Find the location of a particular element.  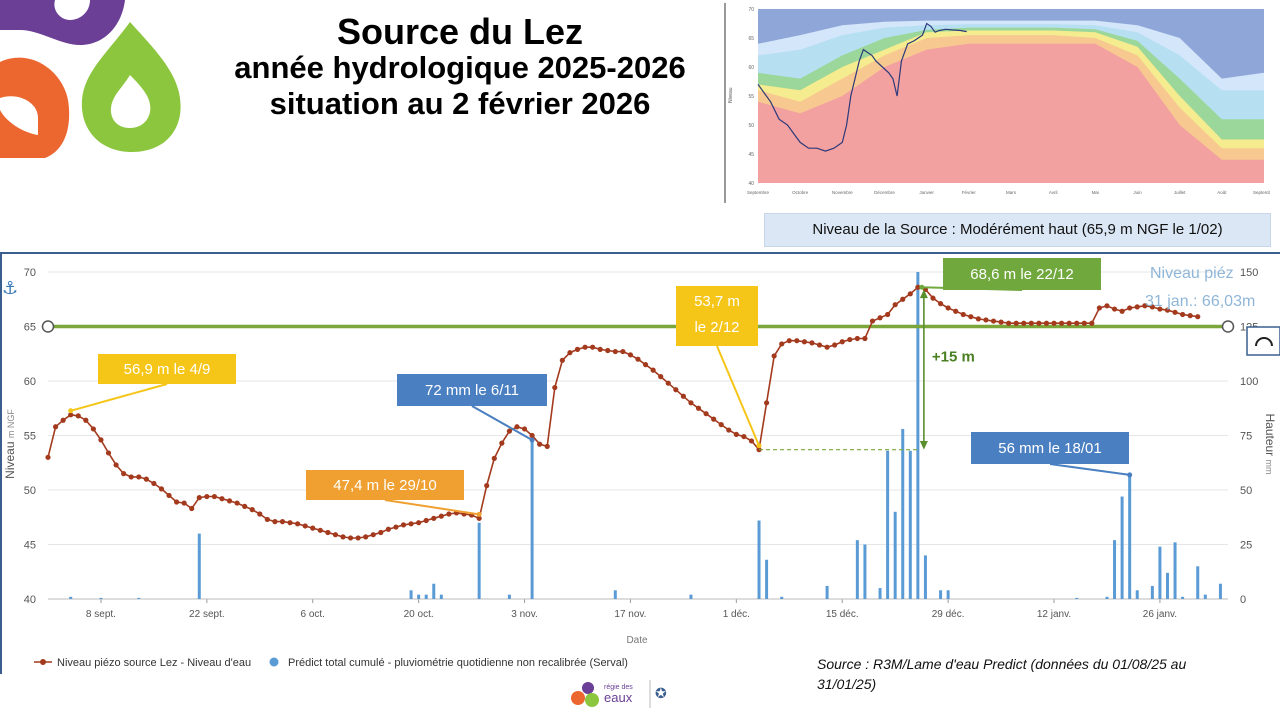

x-tick-label: 17 nov. is located at coordinates (630, 614).